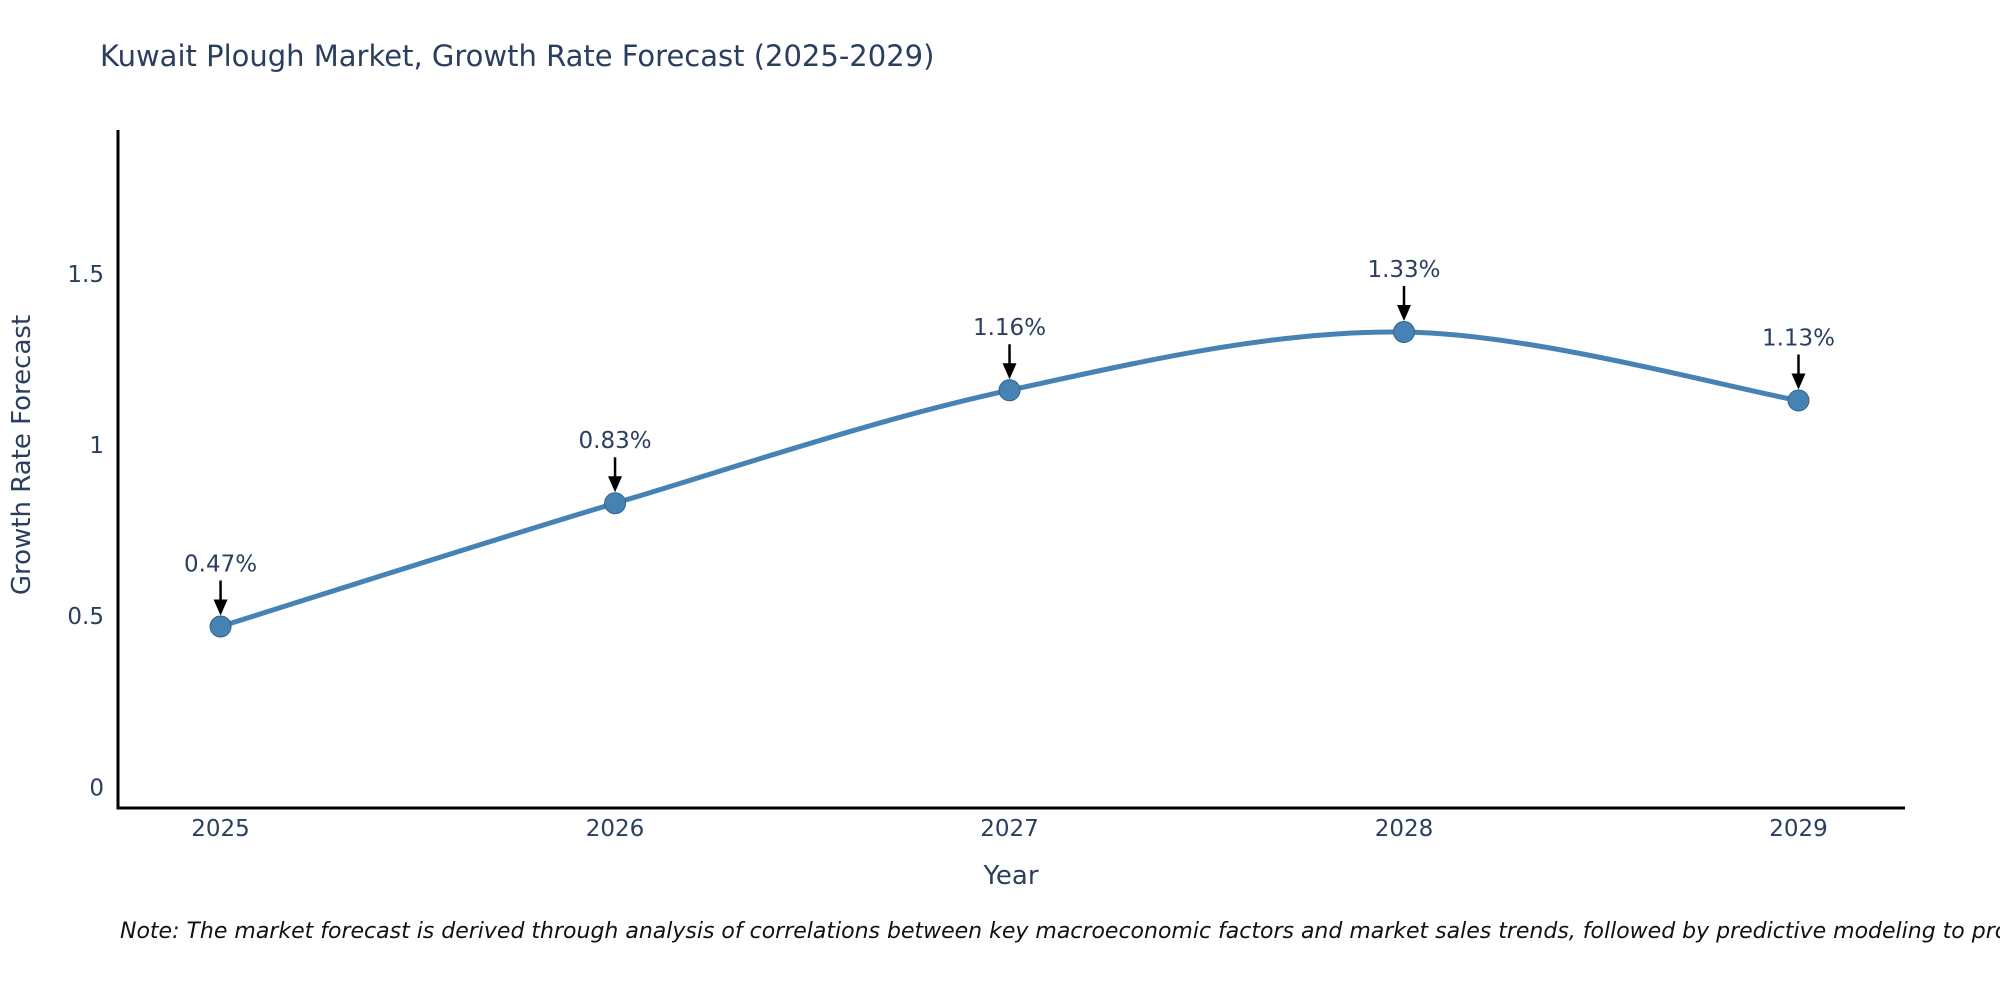 The image size is (2000, 1000). What do you see at coordinates (615, 460) in the screenshot?
I see `data-label-annotation: 0.83%` at bounding box center [615, 460].